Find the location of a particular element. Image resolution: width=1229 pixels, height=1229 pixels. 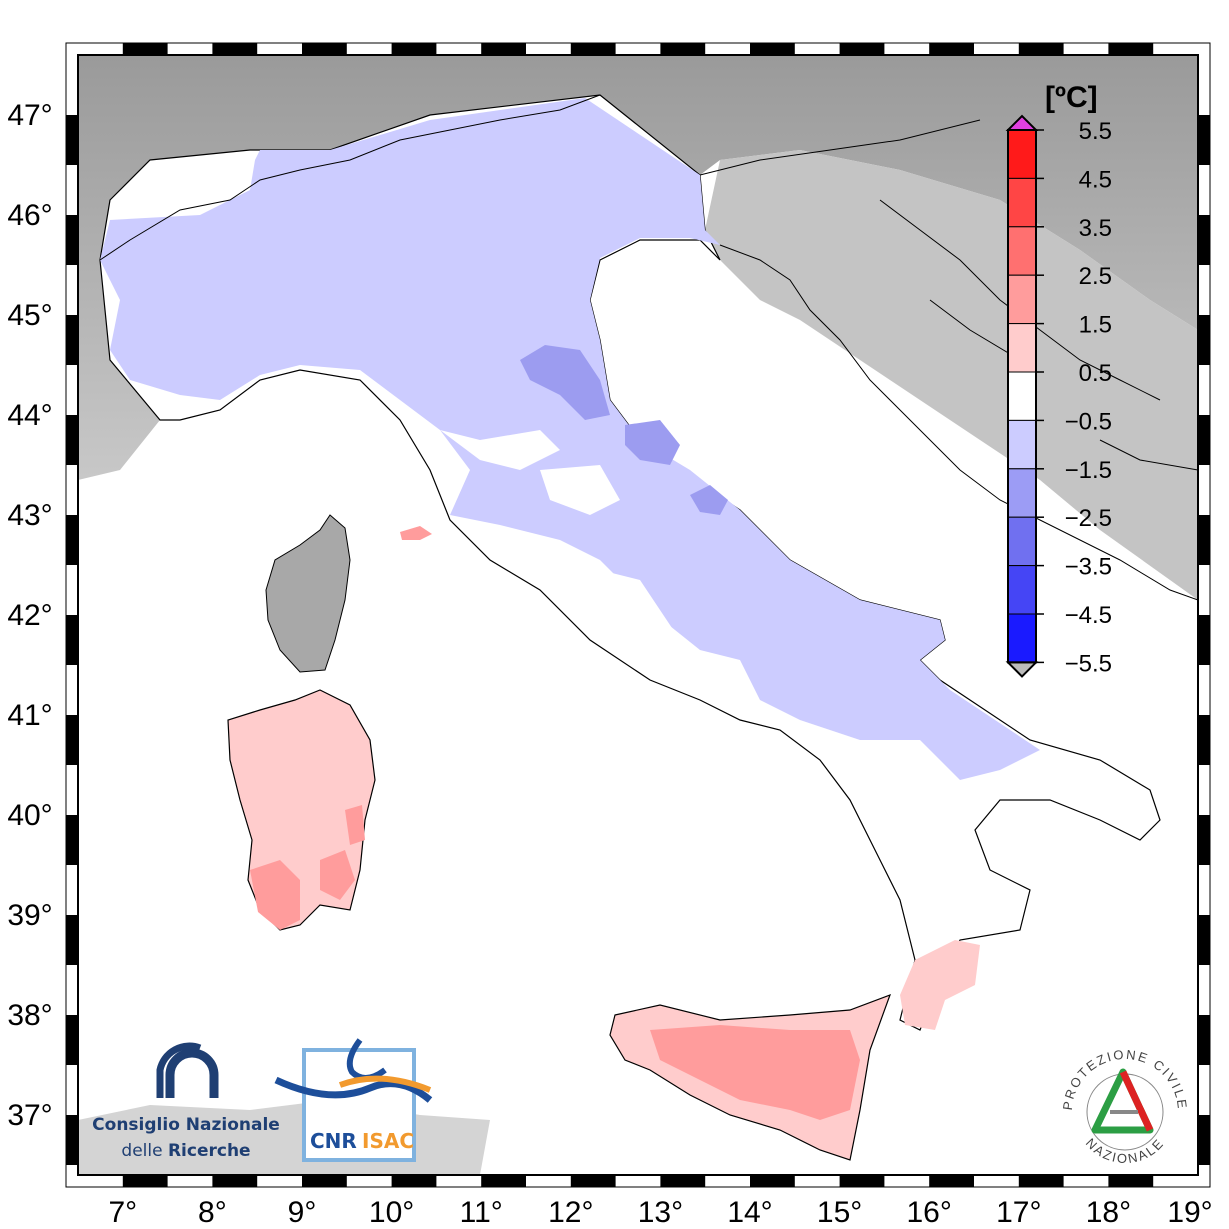

longitude-label: 7° is located at coordinates (122, 1212).